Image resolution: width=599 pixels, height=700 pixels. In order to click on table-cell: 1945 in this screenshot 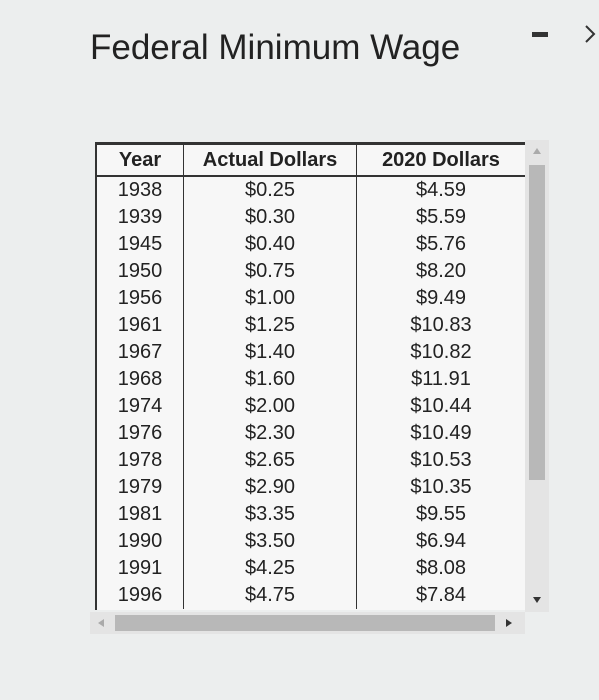, I will do `click(140, 244)`.